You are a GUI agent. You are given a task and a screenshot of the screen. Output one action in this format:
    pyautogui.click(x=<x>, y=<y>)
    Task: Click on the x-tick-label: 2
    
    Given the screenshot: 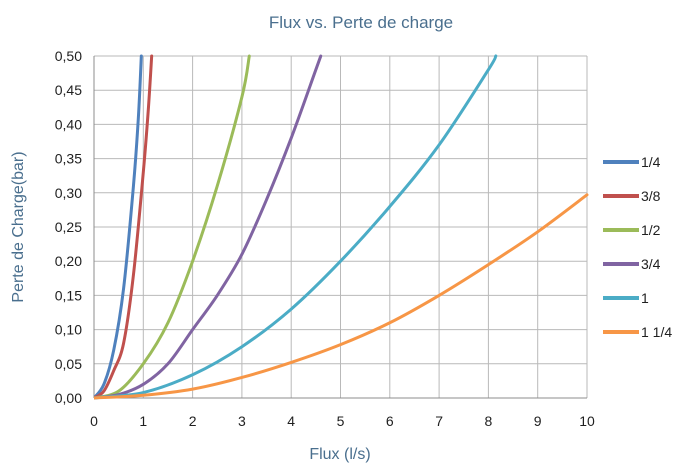 What is the action you would take?
    pyautogui.click(x=193, y=421)
    